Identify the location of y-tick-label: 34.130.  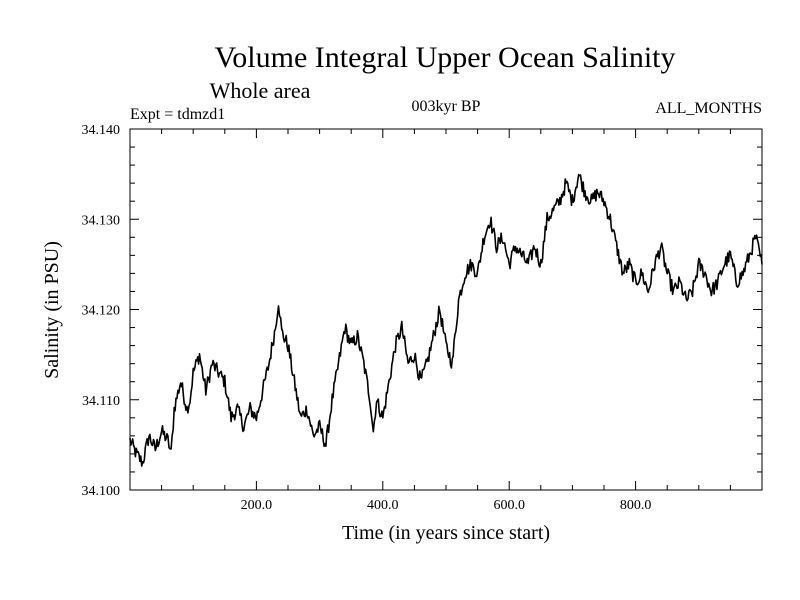
(101, 220).